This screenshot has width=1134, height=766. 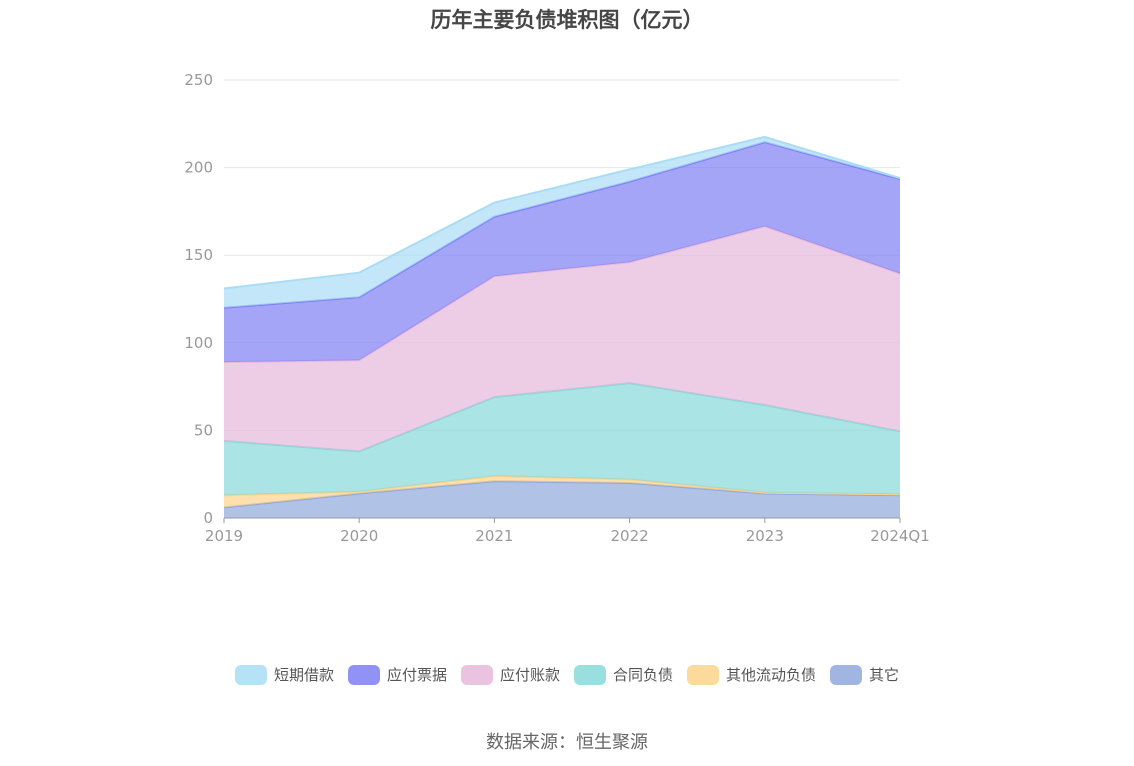 What do you see at coordinates (198, 80) in the screenshot?
I see `y-tick-label: 250` at bounding box center [198, 80].